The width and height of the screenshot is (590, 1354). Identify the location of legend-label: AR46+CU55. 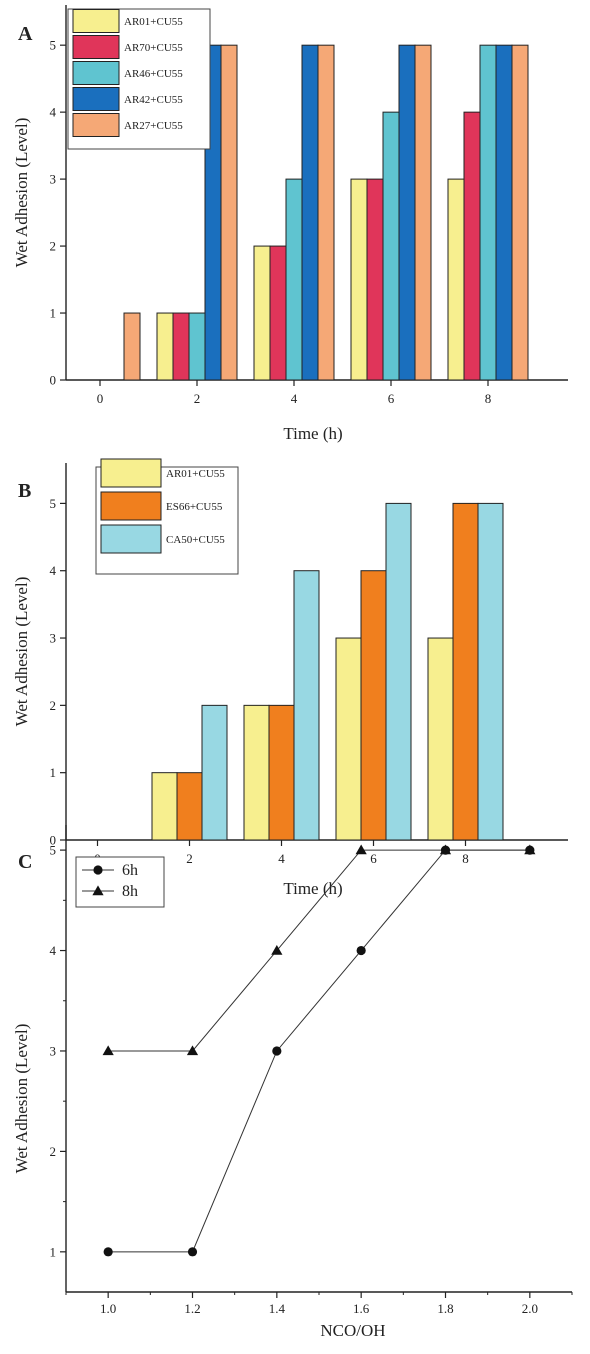
(153, 74).